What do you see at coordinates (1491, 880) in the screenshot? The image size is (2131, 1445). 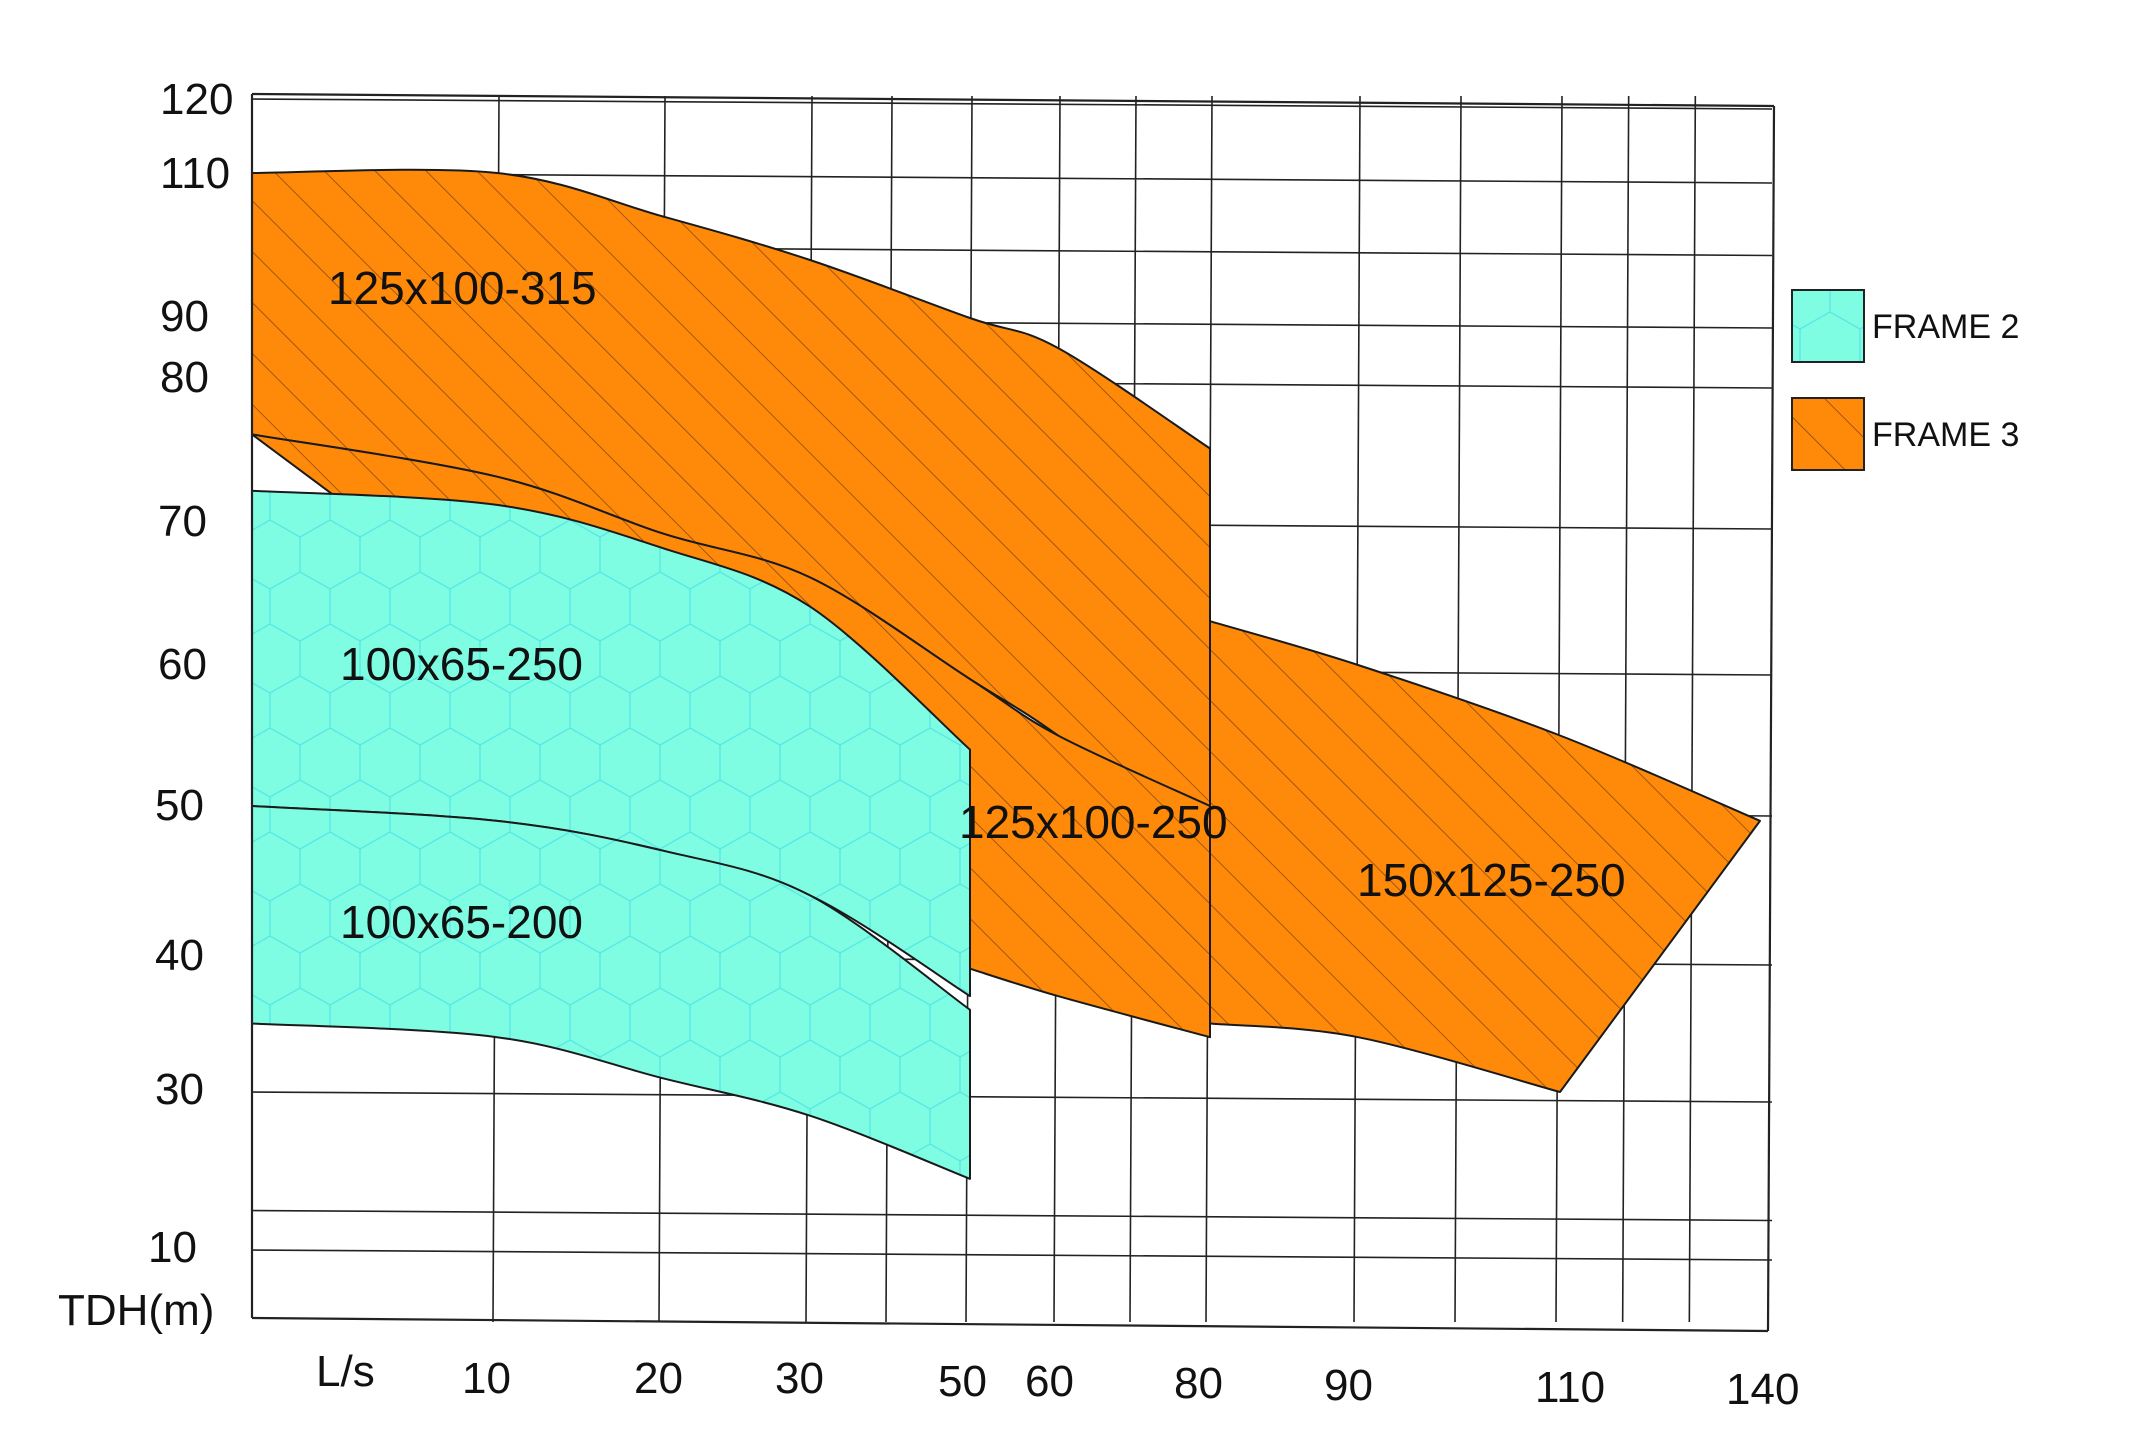 I see `region-label-150x125-250: 150x125-250` at bounding box center [1491, 880].